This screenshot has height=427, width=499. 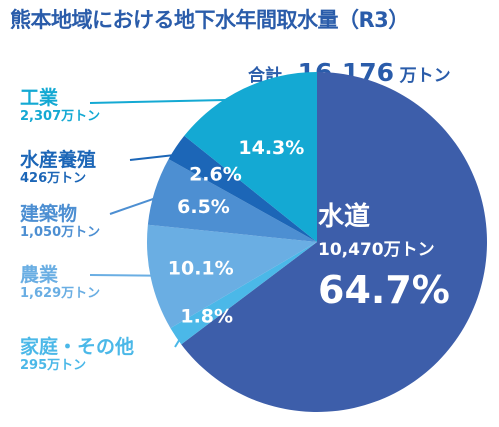 What do you see at coordinates (209, 20) in the screenshot?
I see `chart-title: 熊本地域における地下水年間取水量（R3）` at bounding box center [209, 20].